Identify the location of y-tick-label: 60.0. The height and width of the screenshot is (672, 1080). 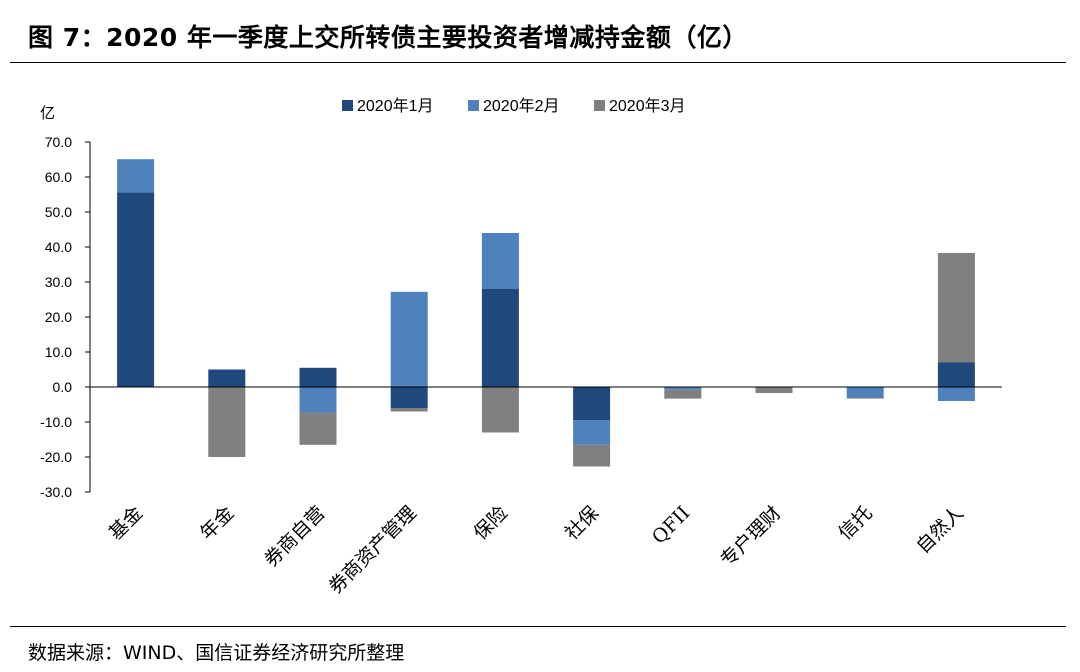
(58, 177).